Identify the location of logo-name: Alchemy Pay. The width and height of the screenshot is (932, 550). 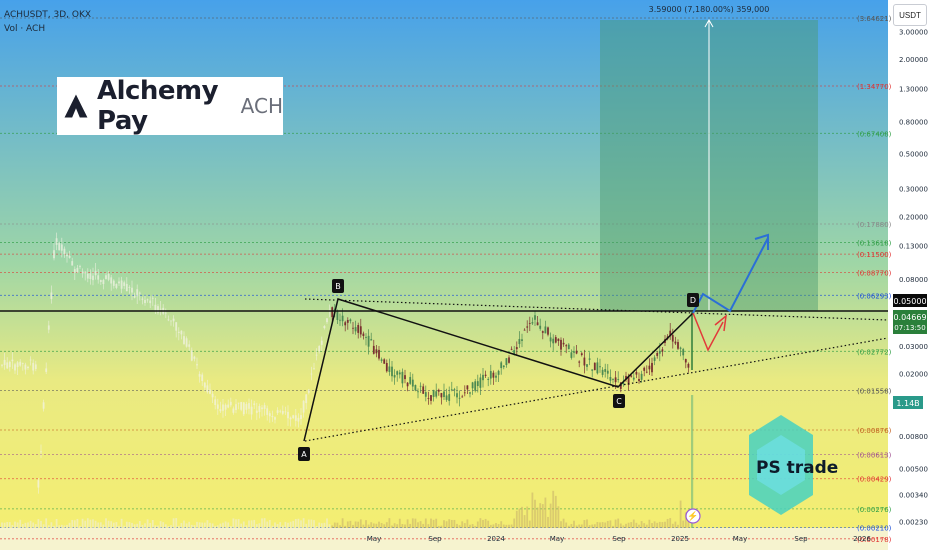
(157, 106).